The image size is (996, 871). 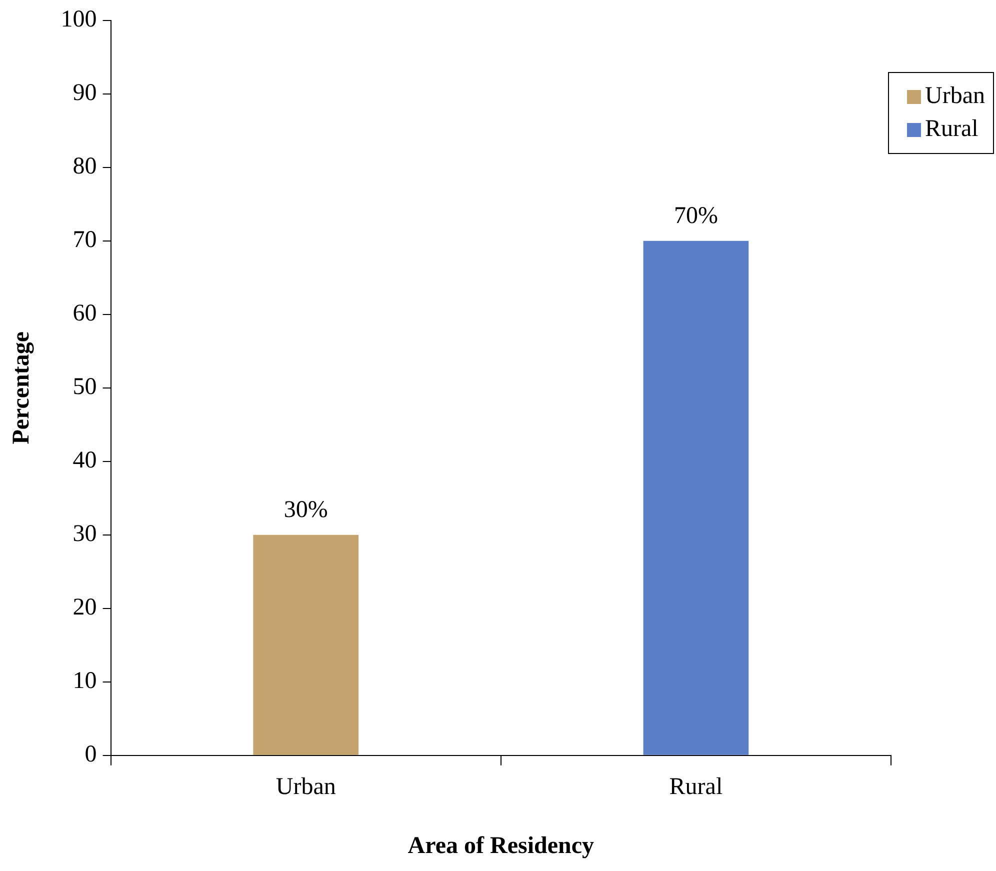 What do you see at coordinates (90, 755) in the screenshot?
I see `y-tick-label: 0` at bounding box center [90, 755].